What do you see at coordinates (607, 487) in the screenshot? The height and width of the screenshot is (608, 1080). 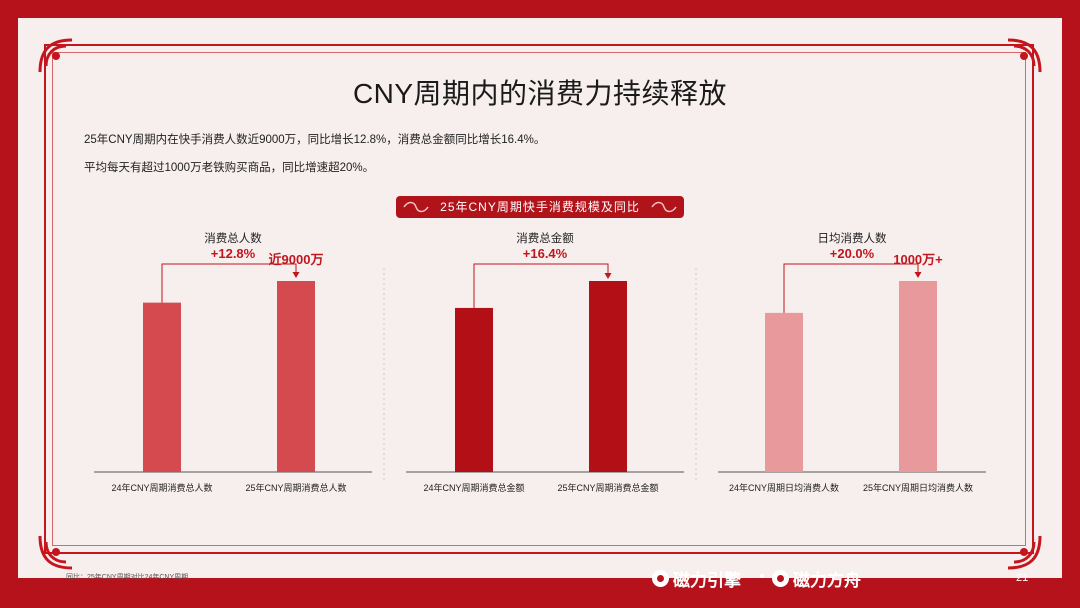 I see `x-tick-label: 25年CNY周期消费总金额` at bounding box center [607, 487].